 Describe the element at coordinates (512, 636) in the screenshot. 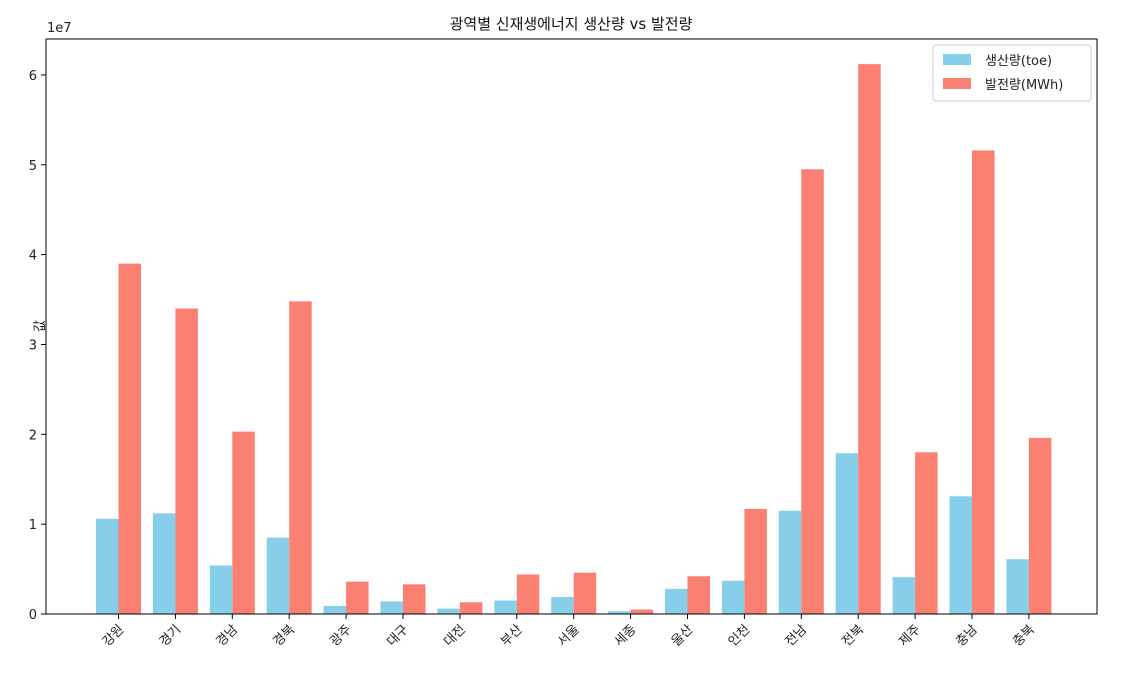

I see `x-tick-label: 부산` at that location.